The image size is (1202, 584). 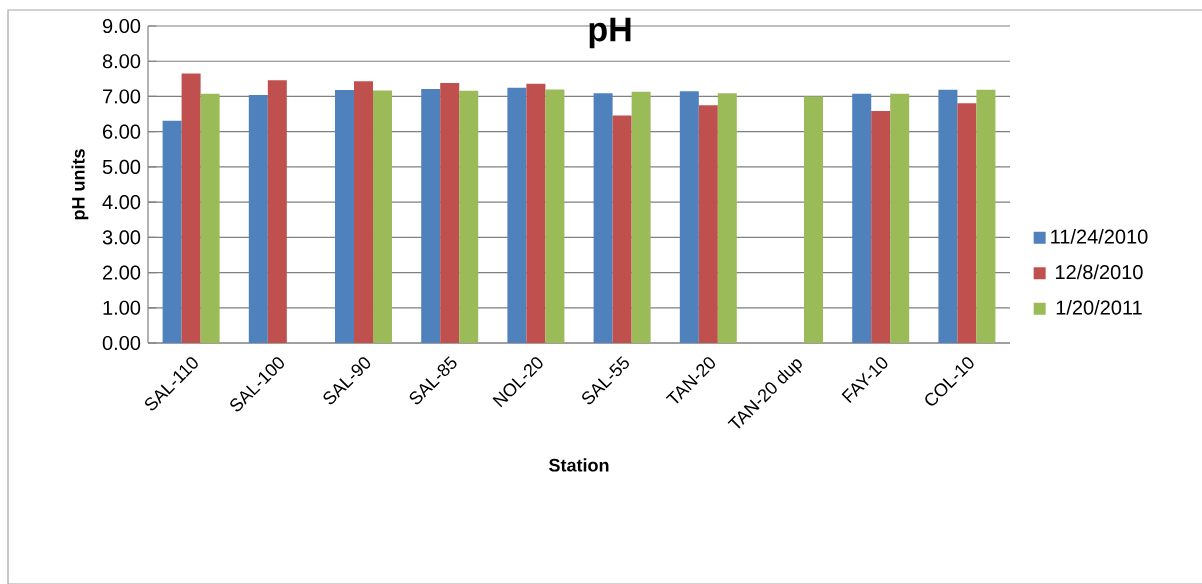 What do you see at coordinates (122, 272) in the screenshot?
I see `y-tick-label: 2.00` at bounding box center [122, 272].